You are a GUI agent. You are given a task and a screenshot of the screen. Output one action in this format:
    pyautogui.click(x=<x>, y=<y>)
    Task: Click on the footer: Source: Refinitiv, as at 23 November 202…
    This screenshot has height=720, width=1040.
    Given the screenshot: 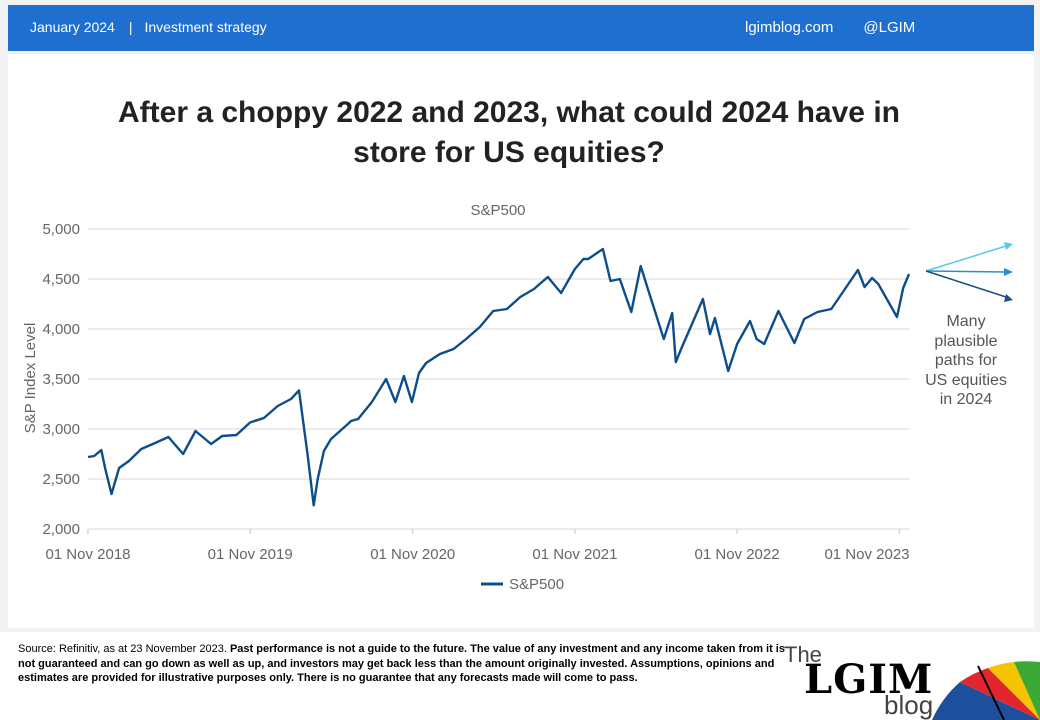 What is the action you would take?
    pyautogui.click(x=520, y=676)
    